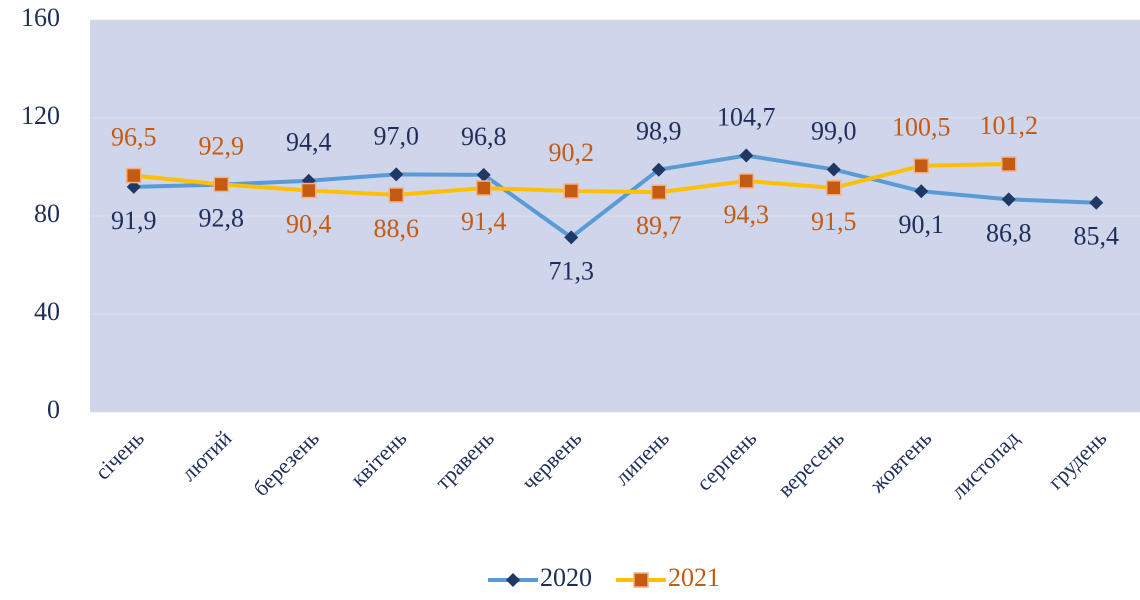  I want to click on data-label: 94,4, so click(309, 142).